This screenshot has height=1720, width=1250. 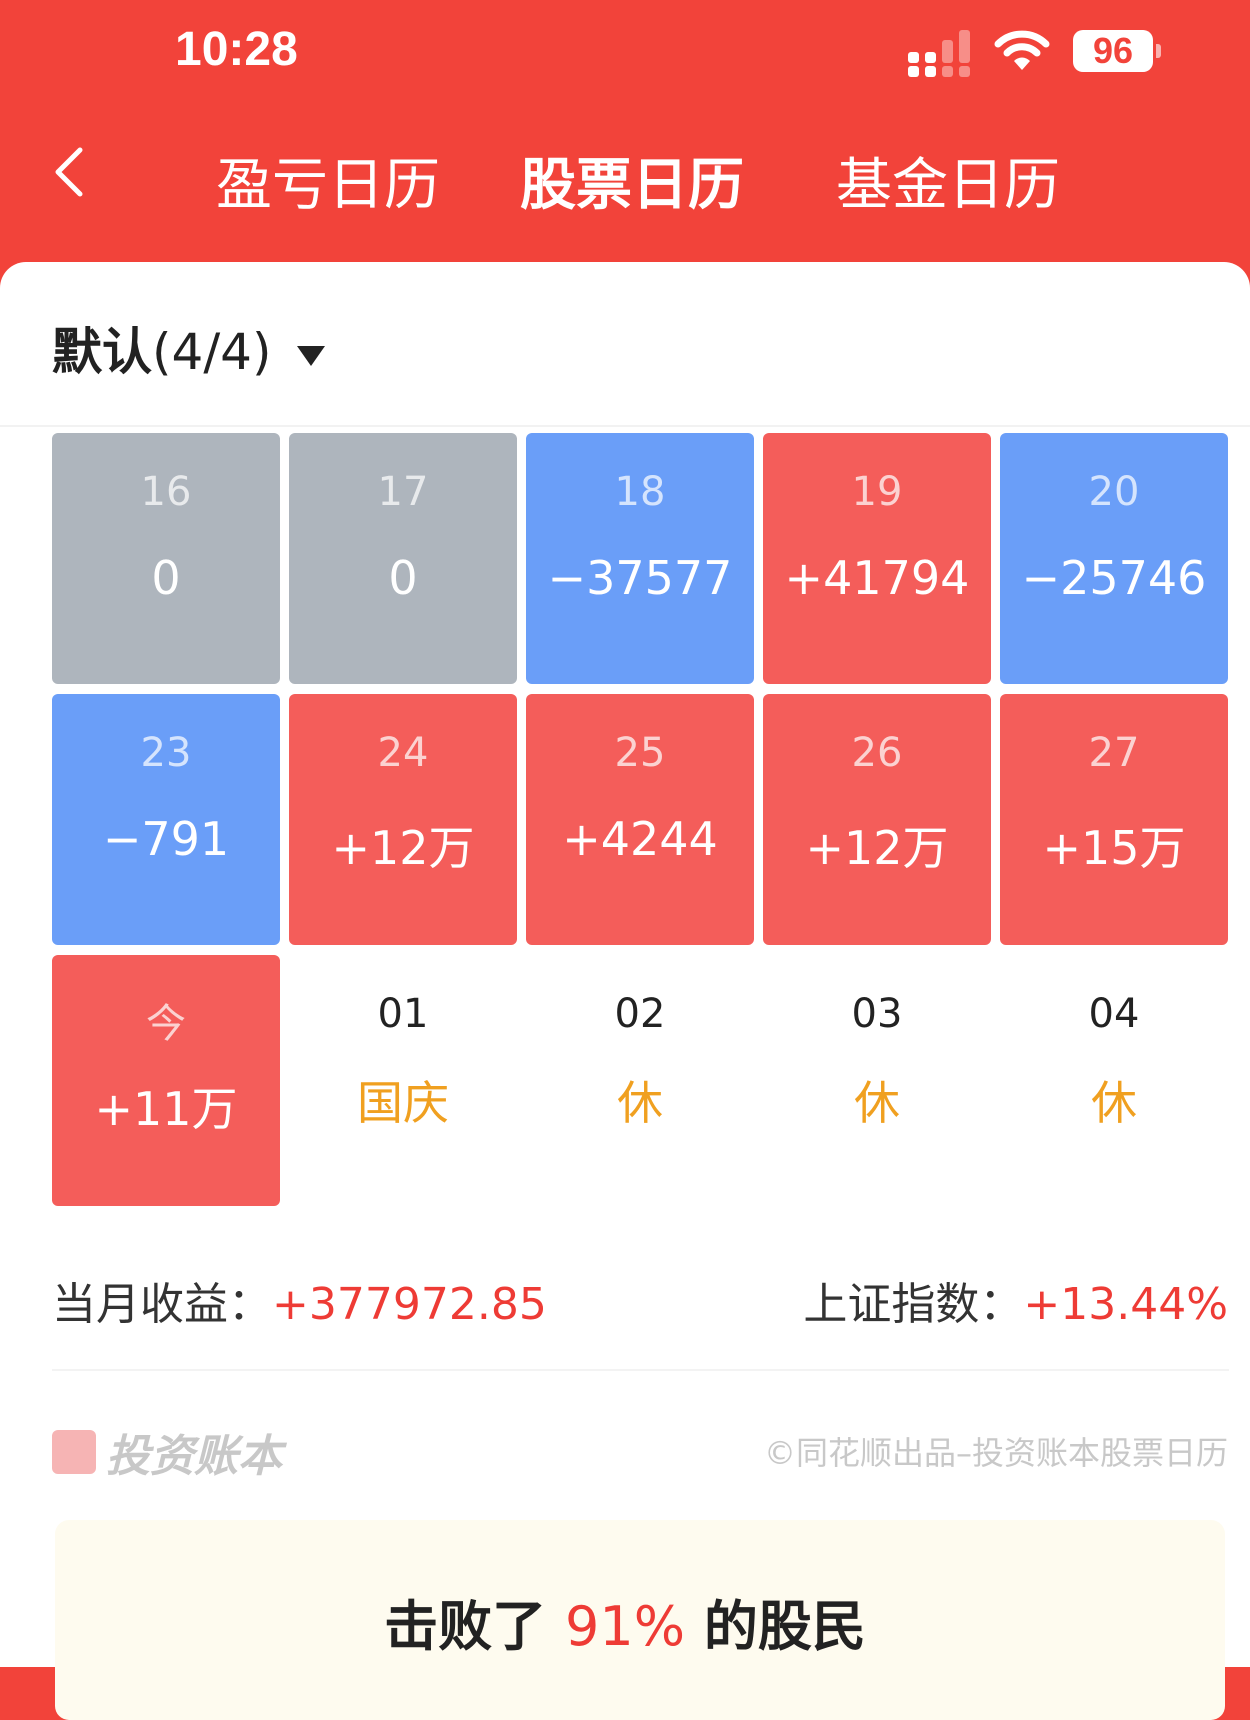 I want to click on chevron-left-icon, so click(x=74, y=172).